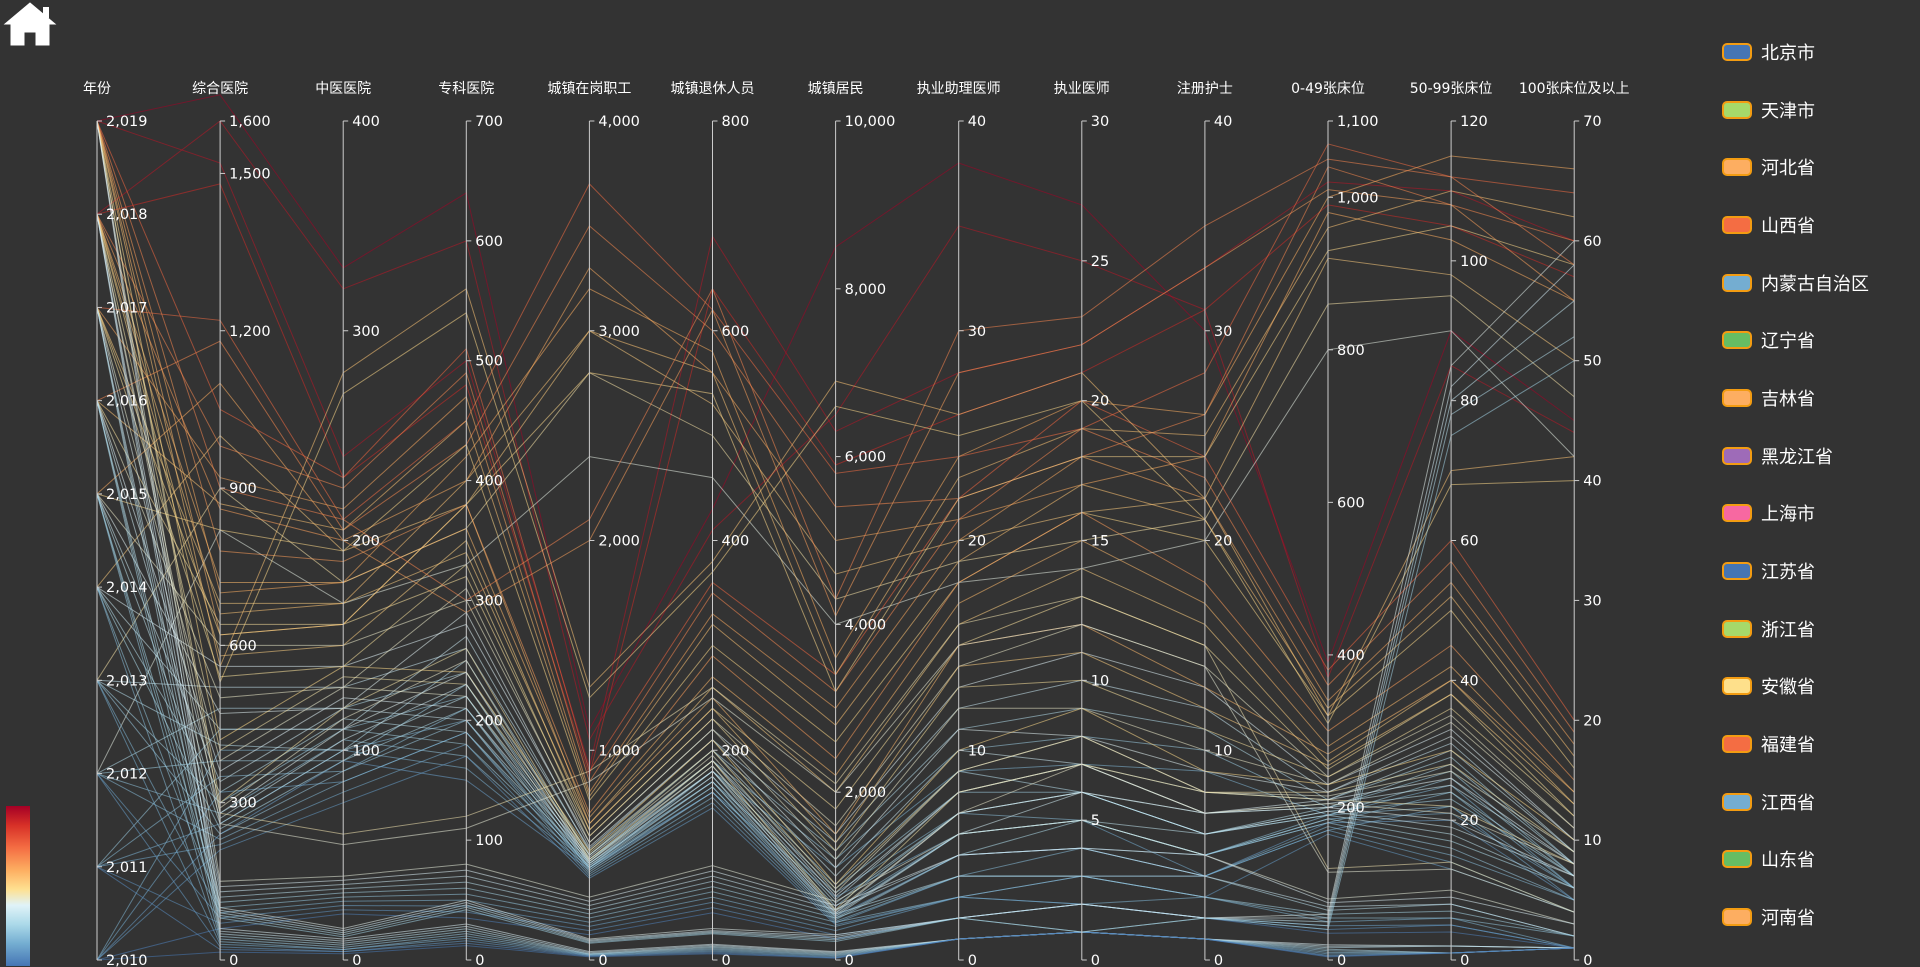  What do you see at coordinates (1817, 110) in the screenshot?
I see `legend-item: 天津市` at bounding box center [1817, 110].